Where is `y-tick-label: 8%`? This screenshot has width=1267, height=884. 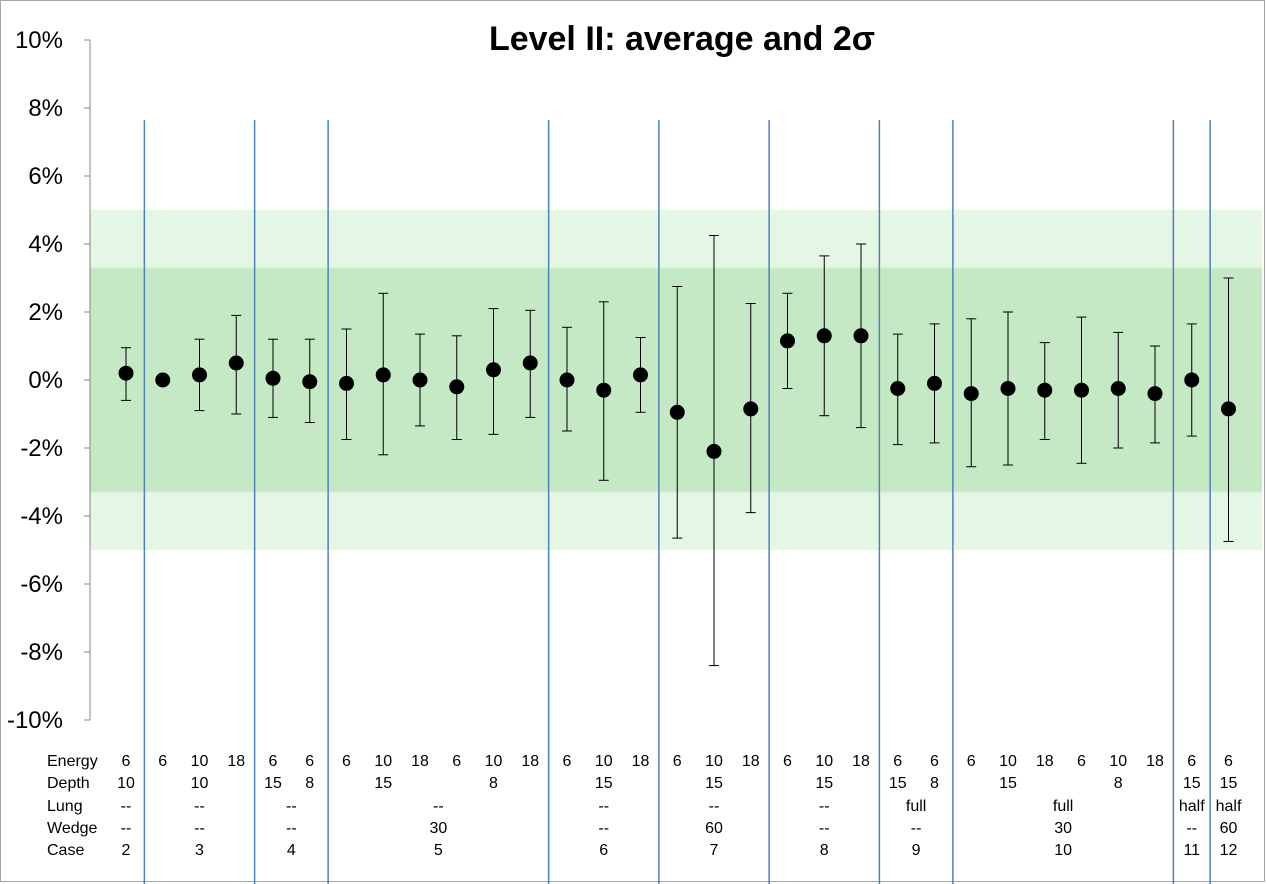 y-tick-label: 8% is located at coordinates (45, 108).